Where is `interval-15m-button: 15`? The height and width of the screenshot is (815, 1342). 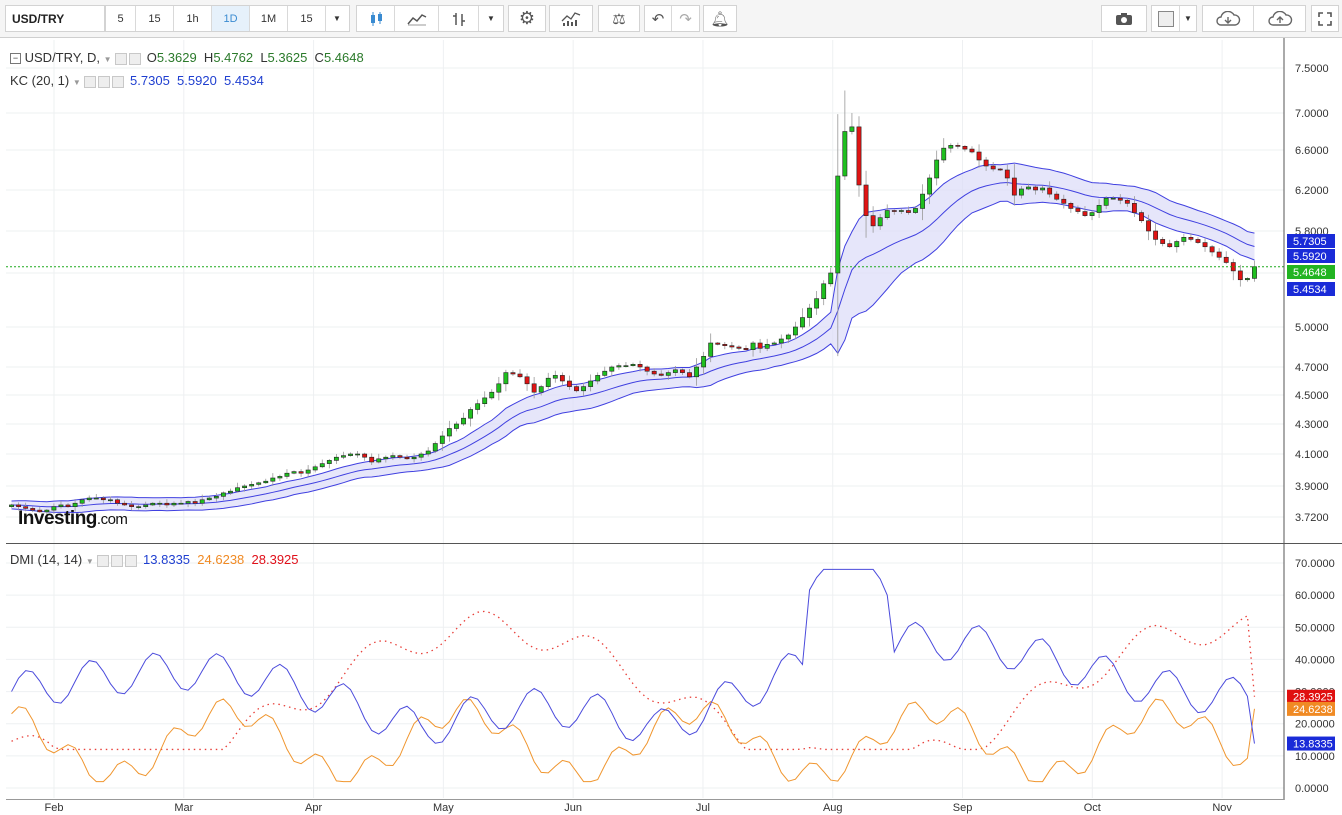
interval-15m-button: 15 is located at coordinates (155, 18).